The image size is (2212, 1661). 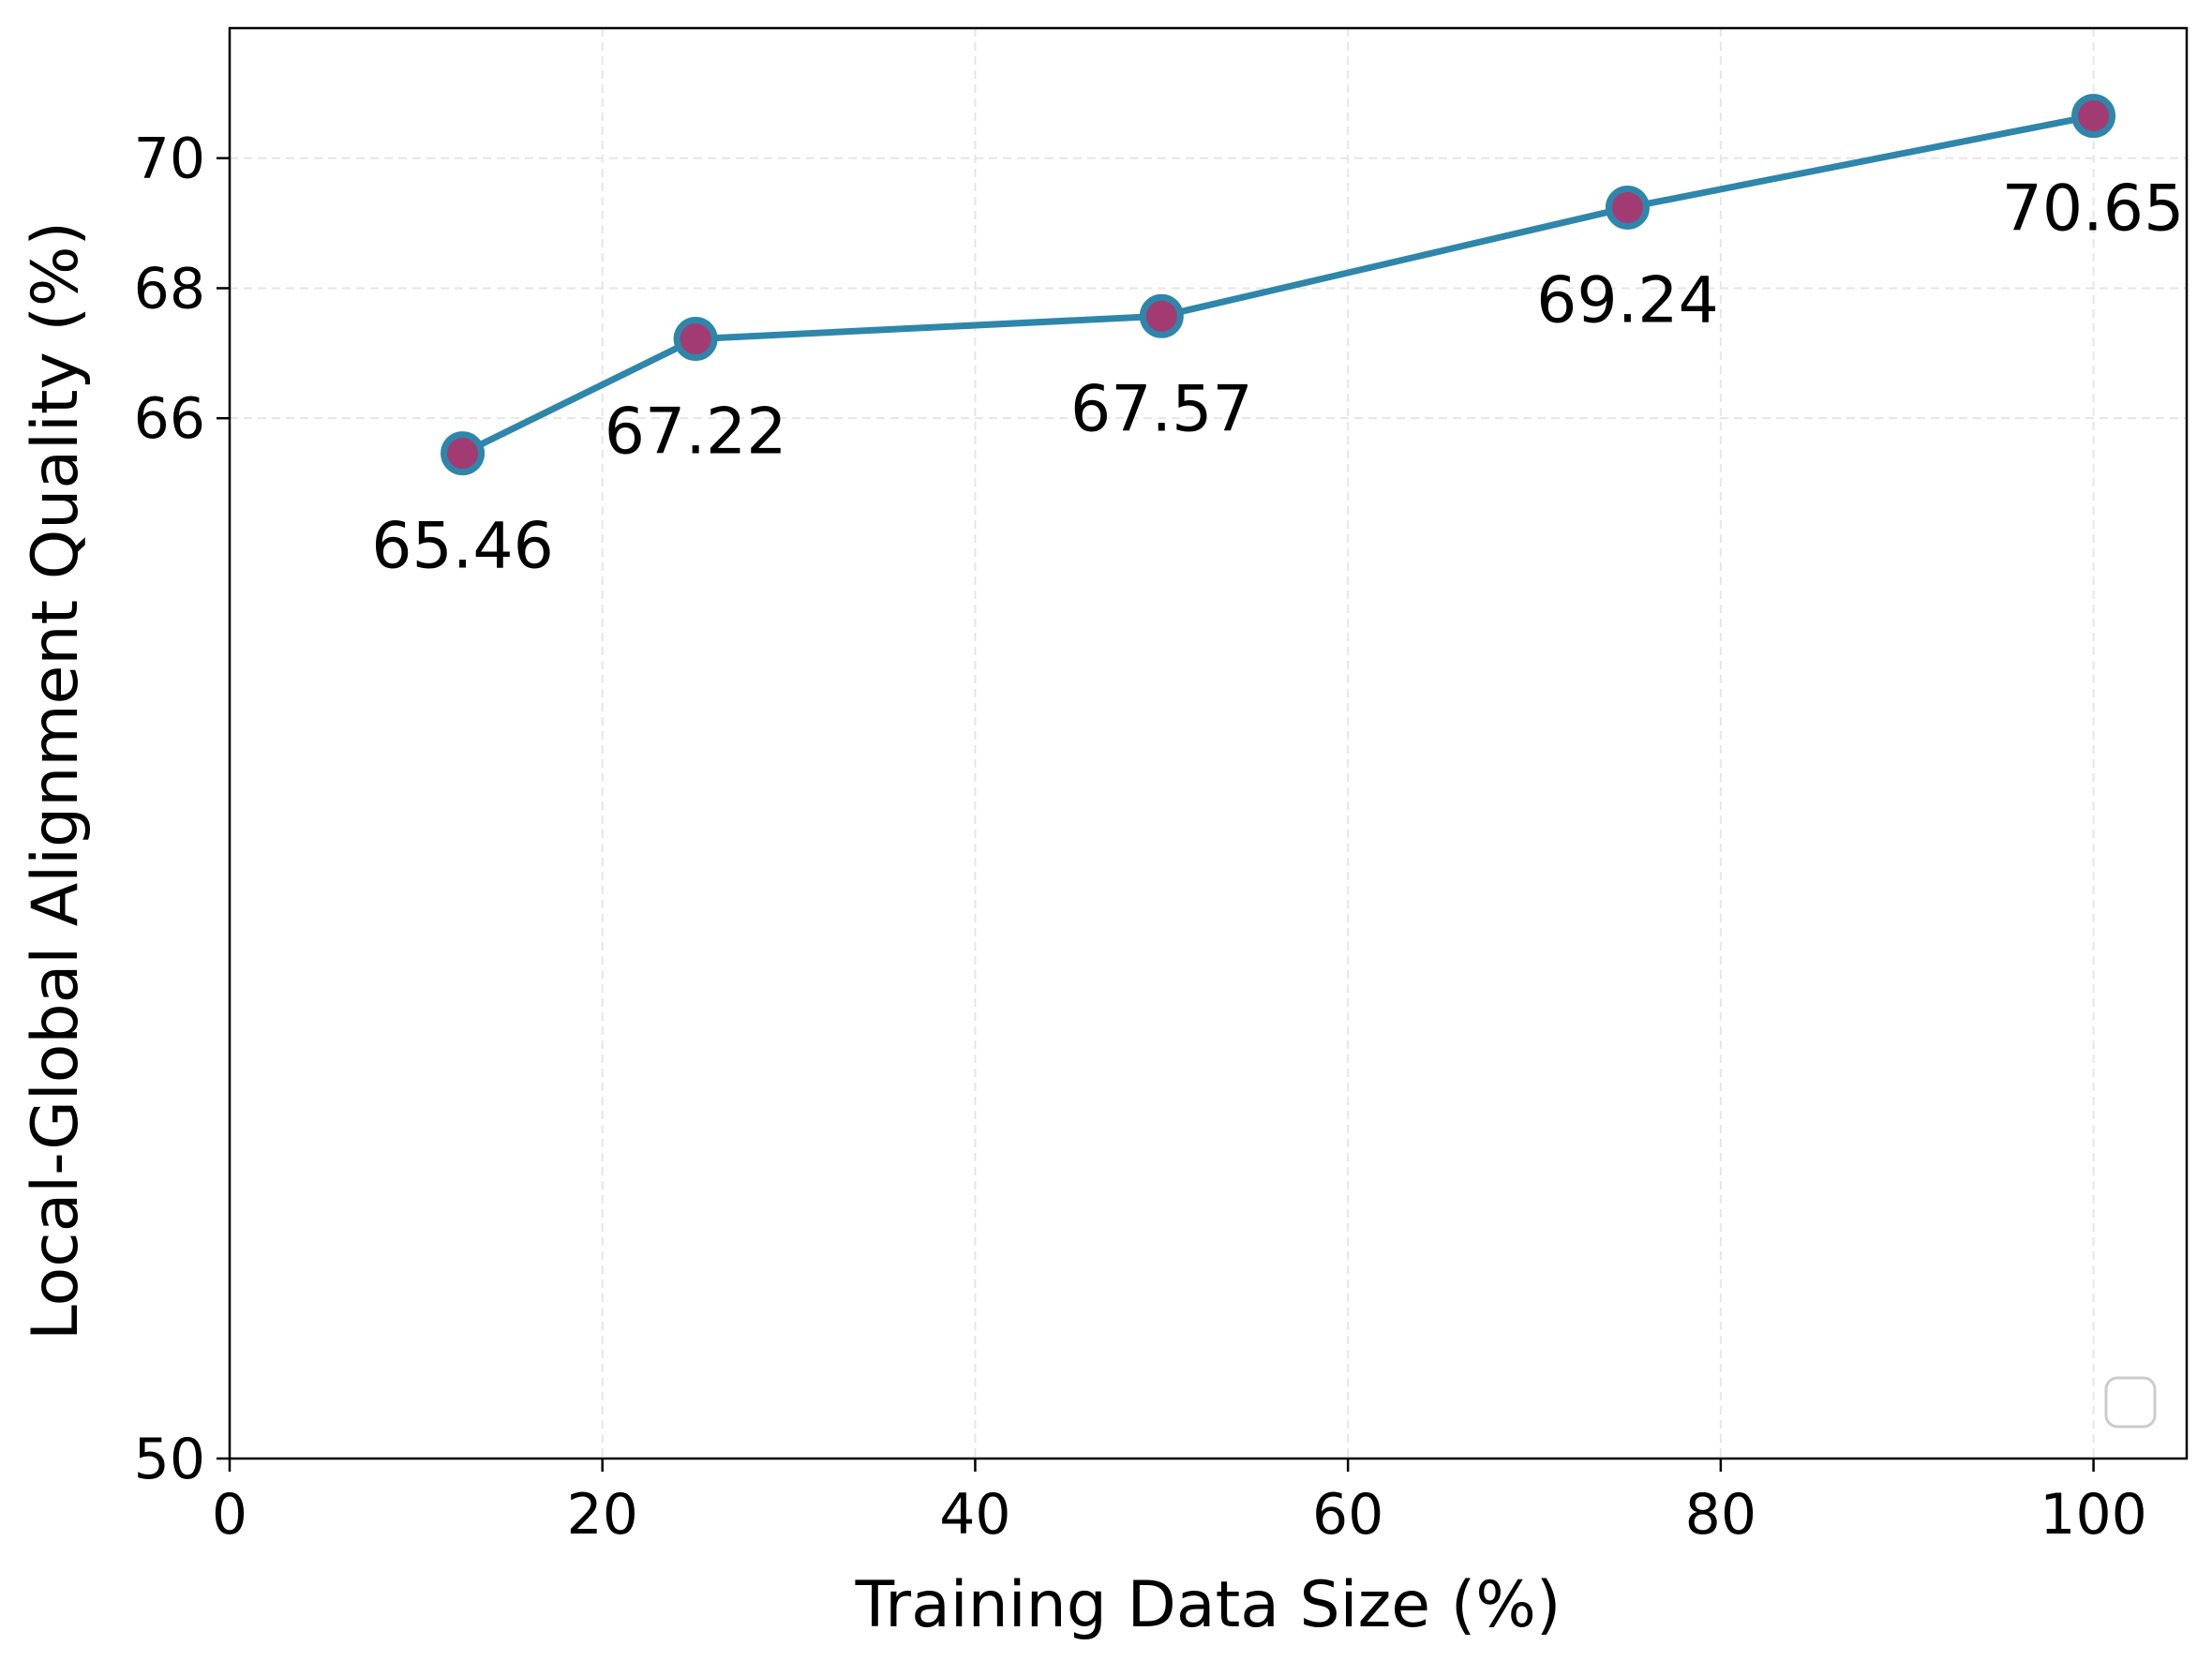 What do you see at coordinates (56, 780) in the screenshot?
I see `y-axis-title: Local-Global Alignment Quality (%)` at bounding box center [56, 780].